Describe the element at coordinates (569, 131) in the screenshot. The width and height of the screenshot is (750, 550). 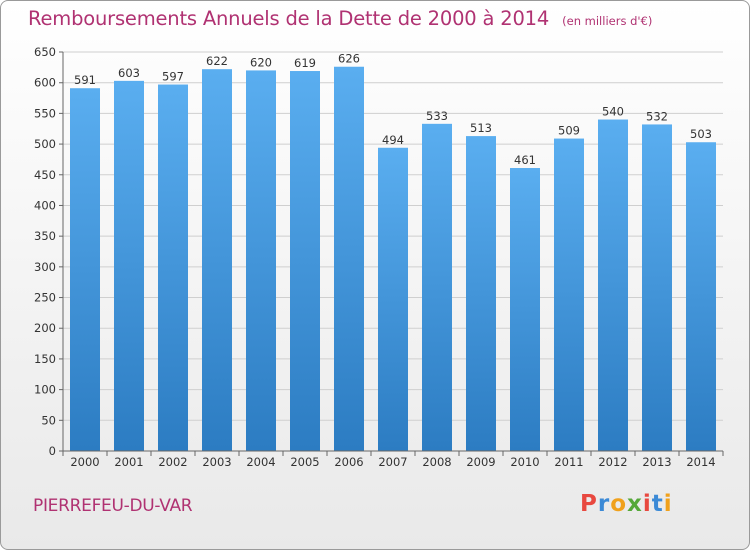
I see `data-label-2011: 509` at that location.